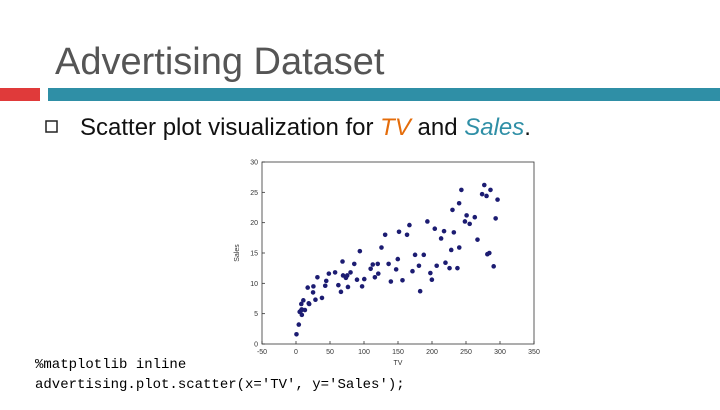 The width and height of the screenshot is (720, 410). I want to click on x-tick-label: 300, so click(500, 352).